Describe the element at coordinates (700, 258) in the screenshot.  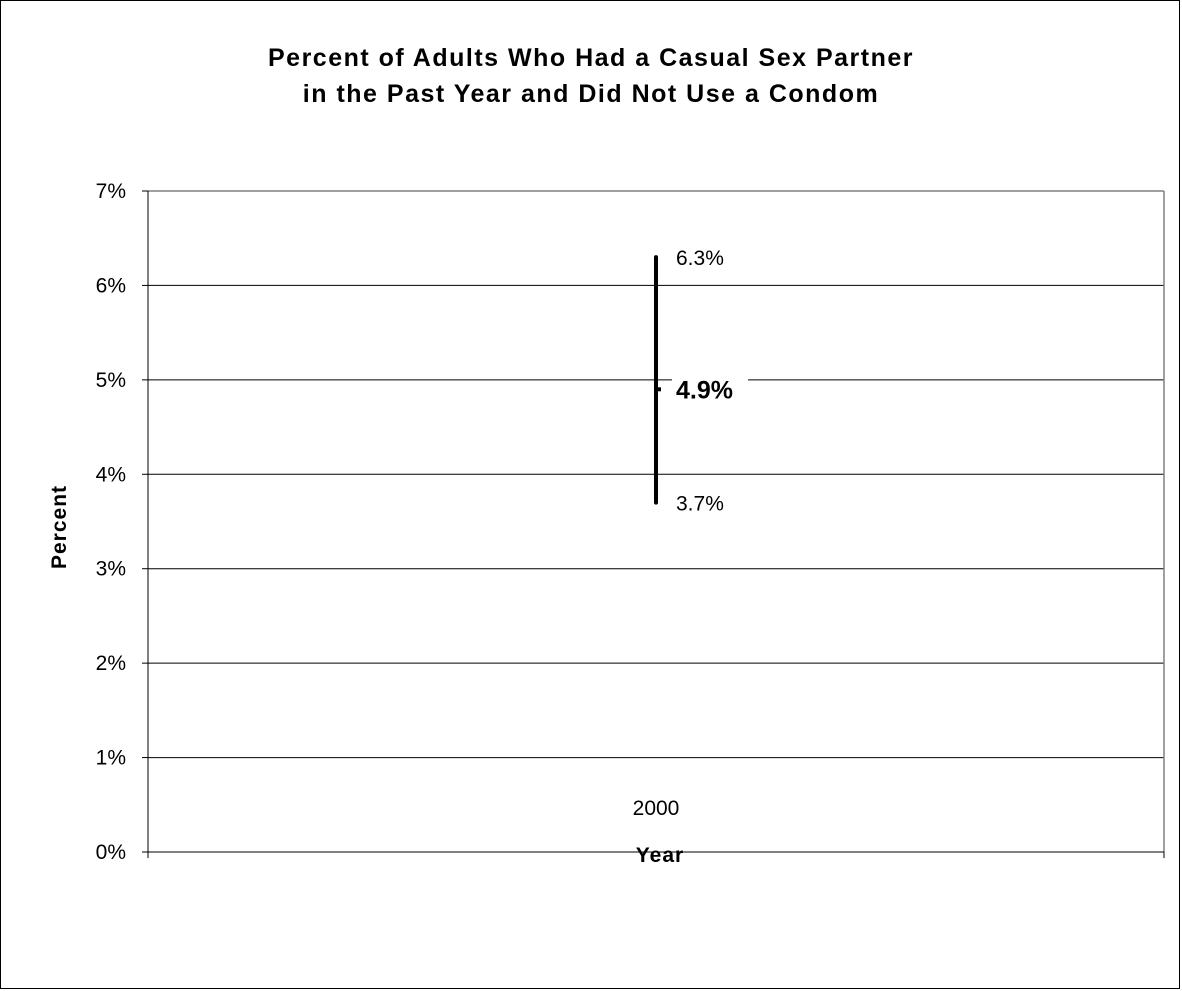
I see `data-label-upper: 6.3%` at that location.